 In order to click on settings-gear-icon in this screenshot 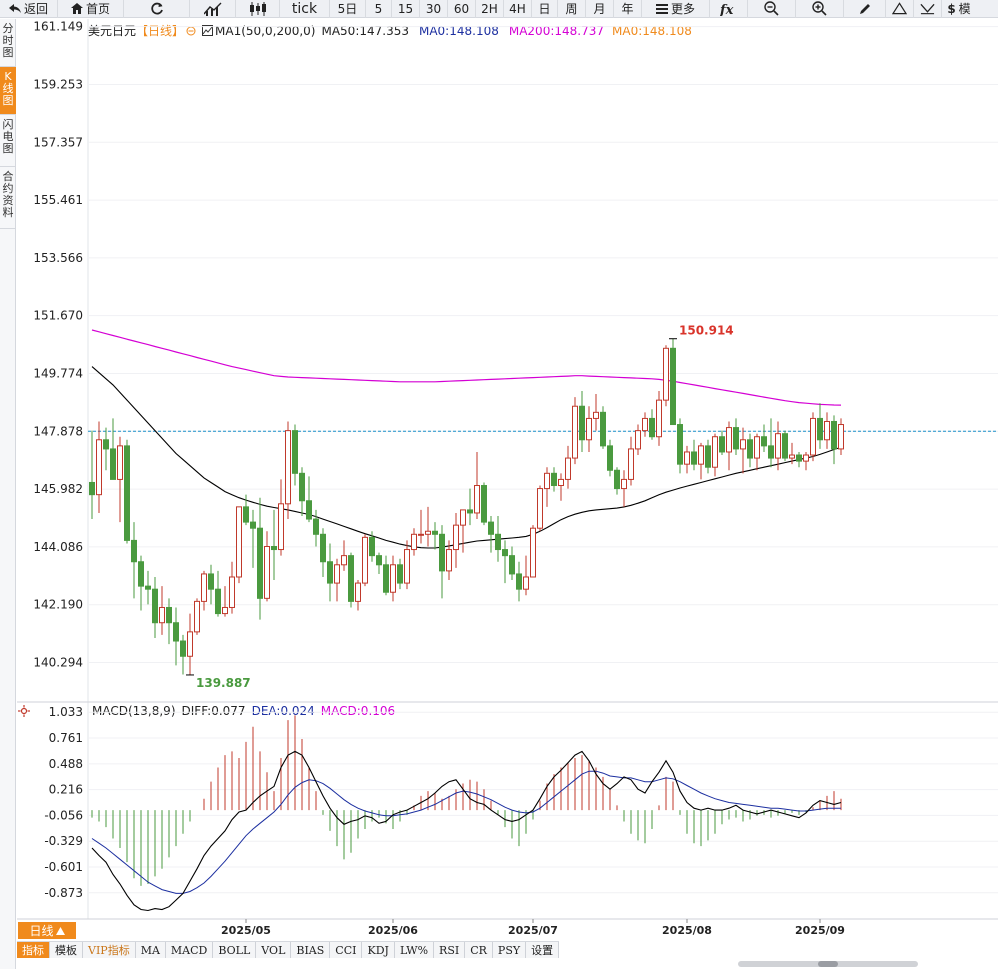, I will do `click(24, 711)`.